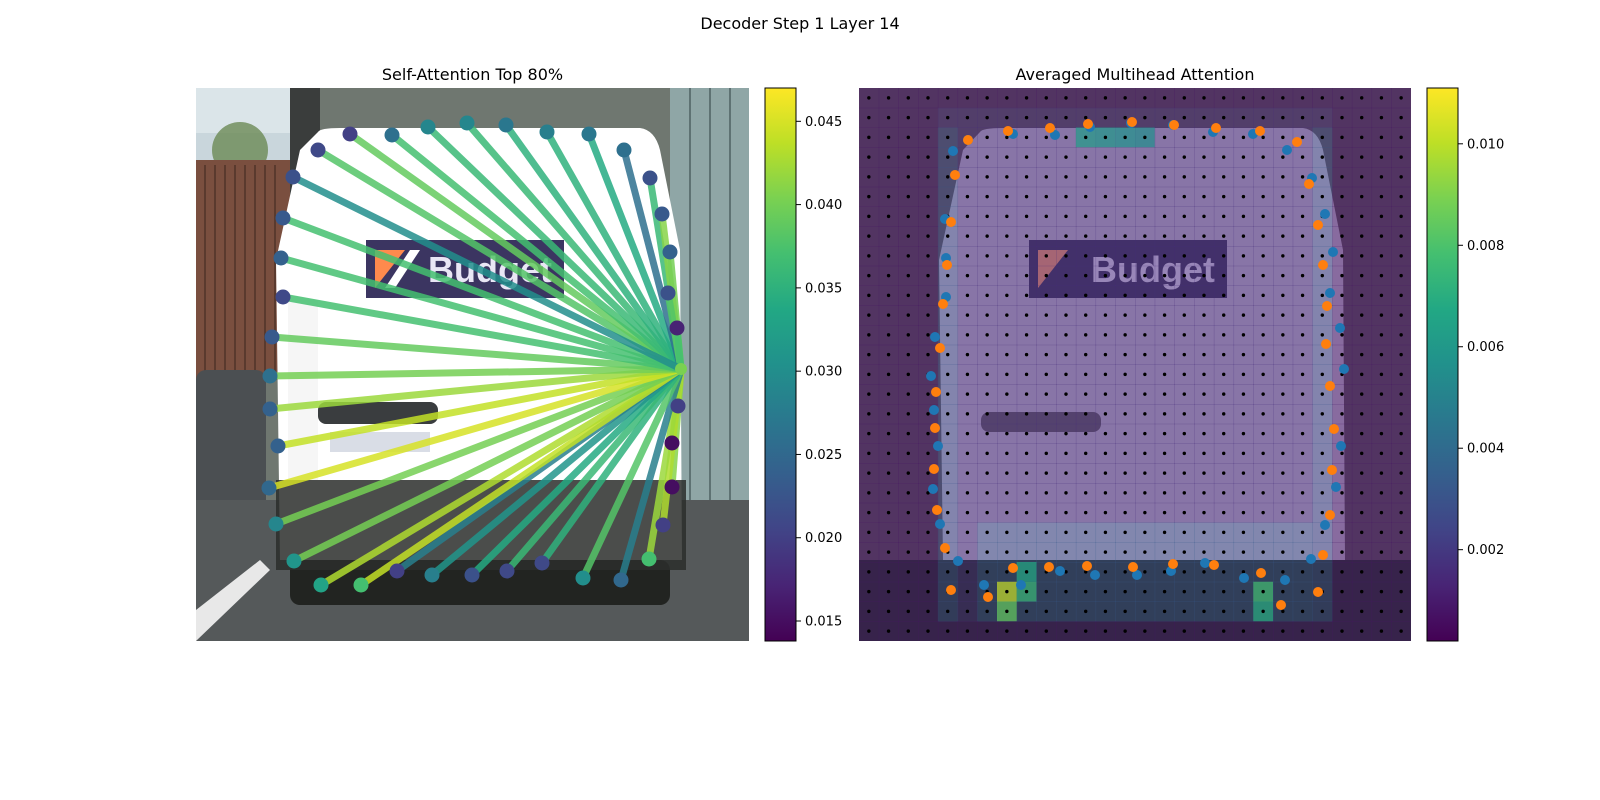 The width and height of the screenshot is (1600, 800). Describe the element at coordinates (823, 455) in the screenshot. I see `colorbar-tick-label: 0.025` at that location.